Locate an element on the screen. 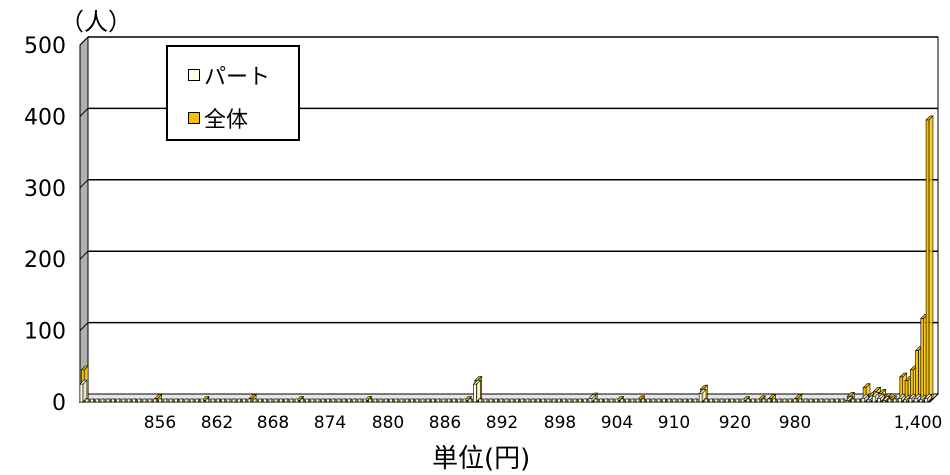  x-tick-label: 880 is located at coordinates (388, 423).